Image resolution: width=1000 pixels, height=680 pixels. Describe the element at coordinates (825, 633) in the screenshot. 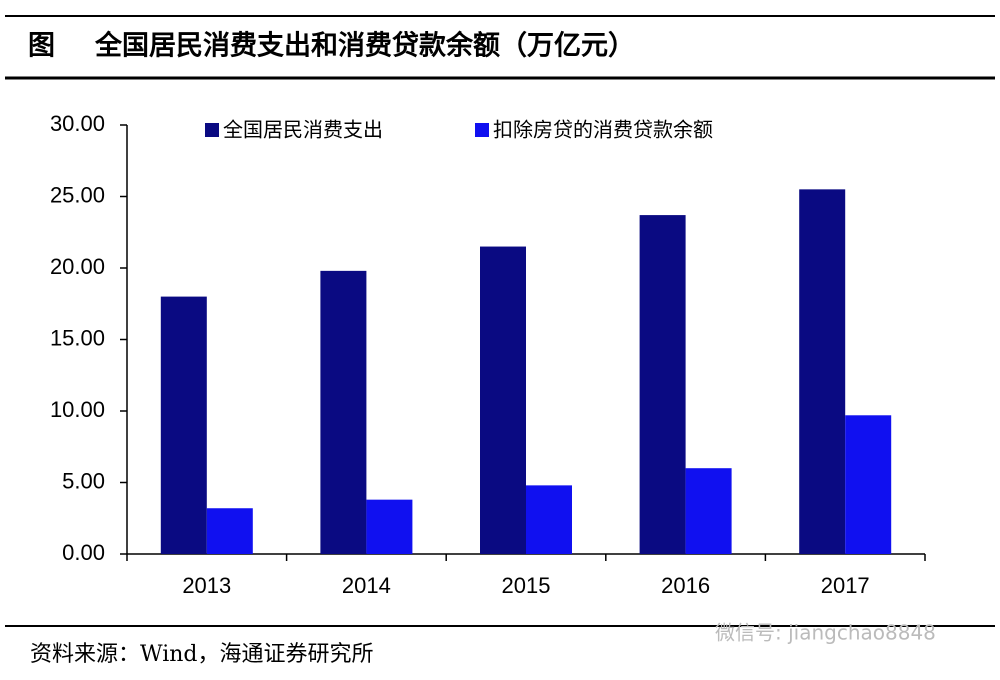

I see `watermark: 微信号: jiangchao8848` at that location.